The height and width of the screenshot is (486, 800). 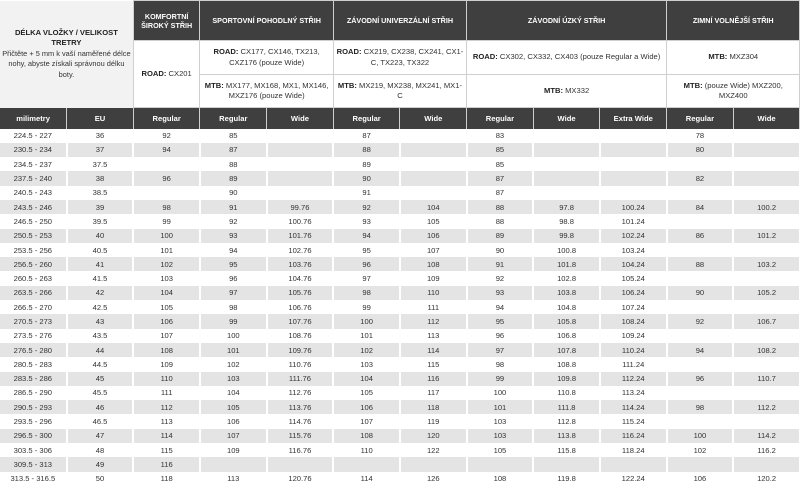 I want to click on table-cell: 110.24, so click(x=633, y=350).